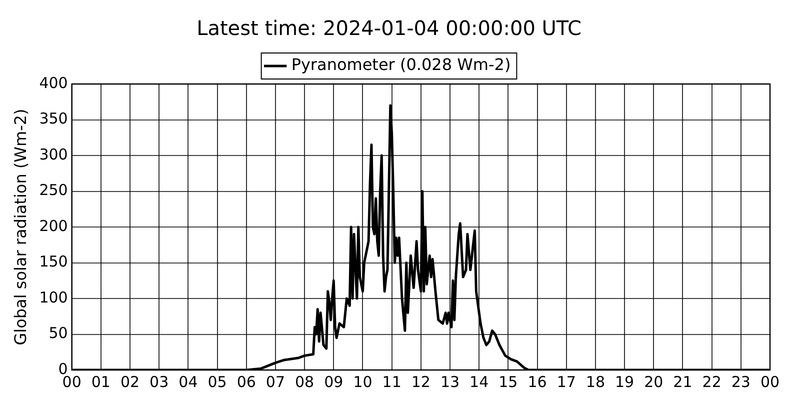  Describe the element at coordinates (130, 381) in the screenshot. I see `x-tick-label: 02` at that location.